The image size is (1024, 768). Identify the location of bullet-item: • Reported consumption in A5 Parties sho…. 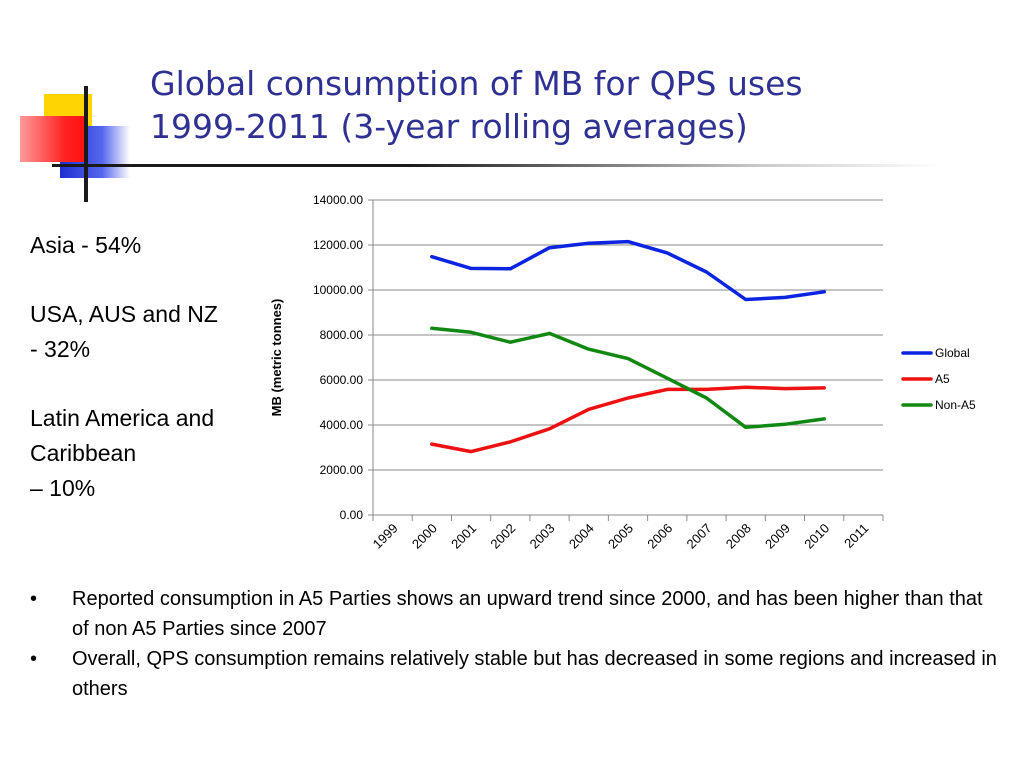
(515, 614).